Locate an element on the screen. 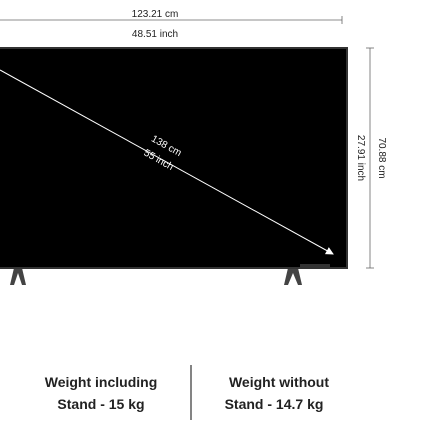 This screenshot has height=435, width=430. height-cm: 70.88 cm is located at coordinates (381, 157).